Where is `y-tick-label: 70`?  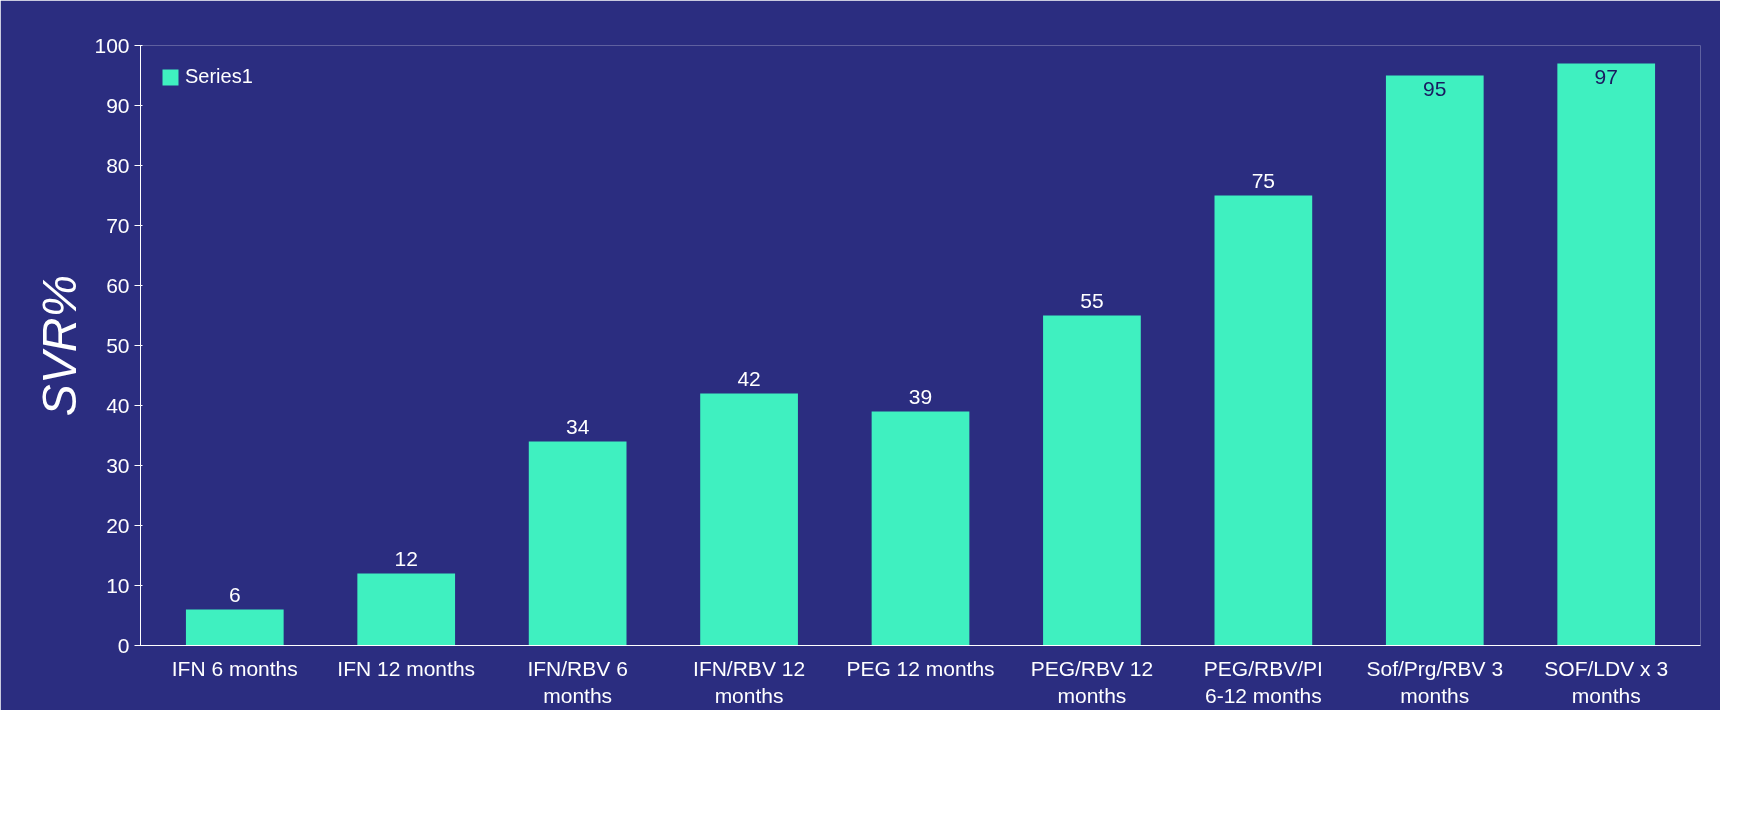 y-tick-label: 70 is located at coordinates (118, 225).